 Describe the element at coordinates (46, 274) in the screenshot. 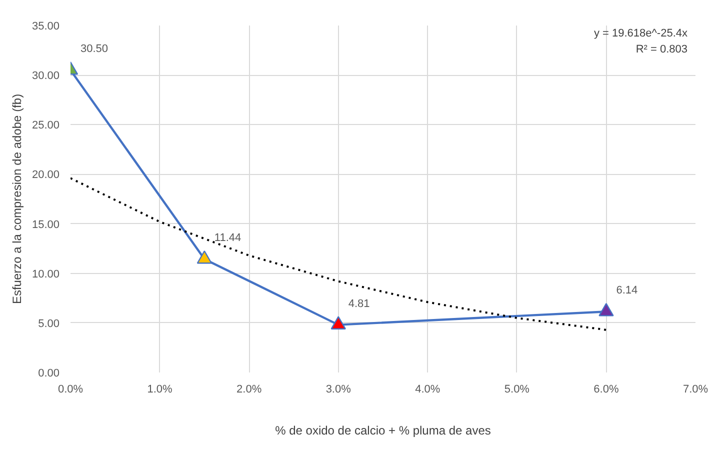

I see `y-tick-label: 10.00` at that location.